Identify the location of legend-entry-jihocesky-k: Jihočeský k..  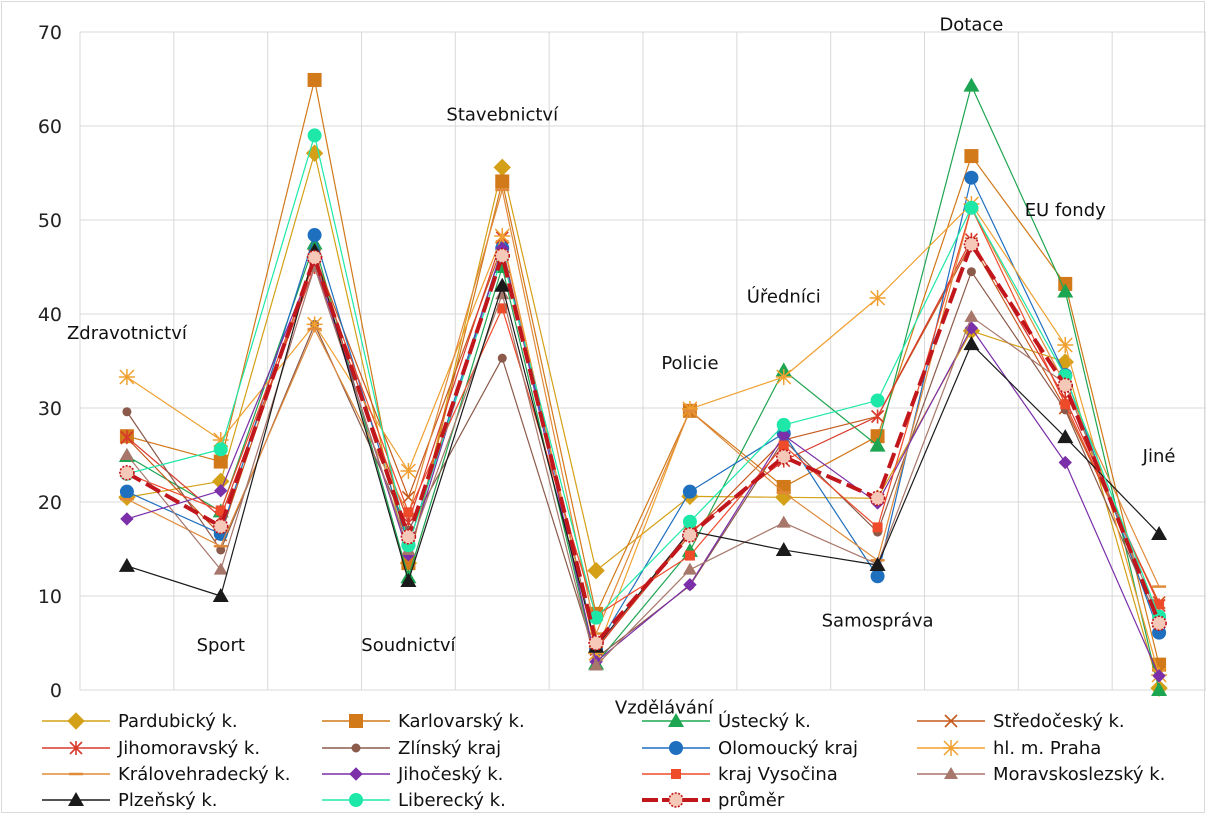
(412, 774).